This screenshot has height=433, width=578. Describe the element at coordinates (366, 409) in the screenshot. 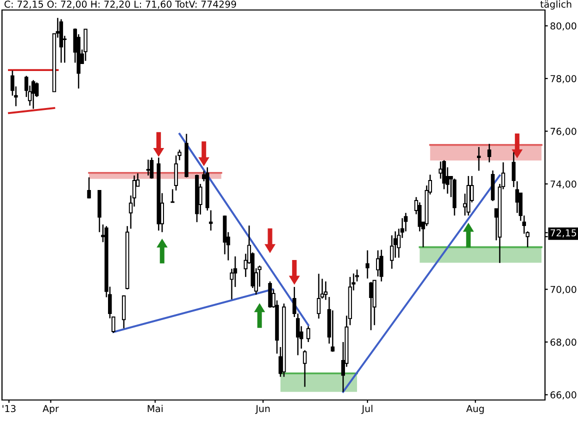

I see `x-tick-label: Jul` at that location.